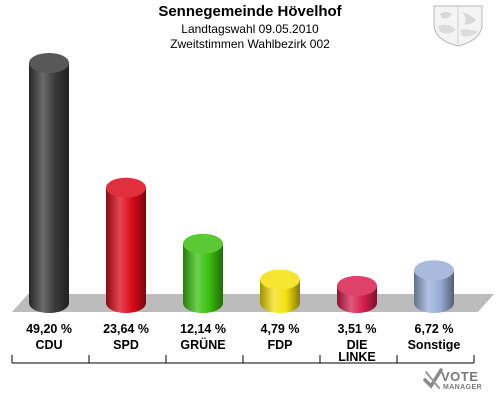 The image size is (500, 400). I want to click on bar-cdu, so click(49, 183).